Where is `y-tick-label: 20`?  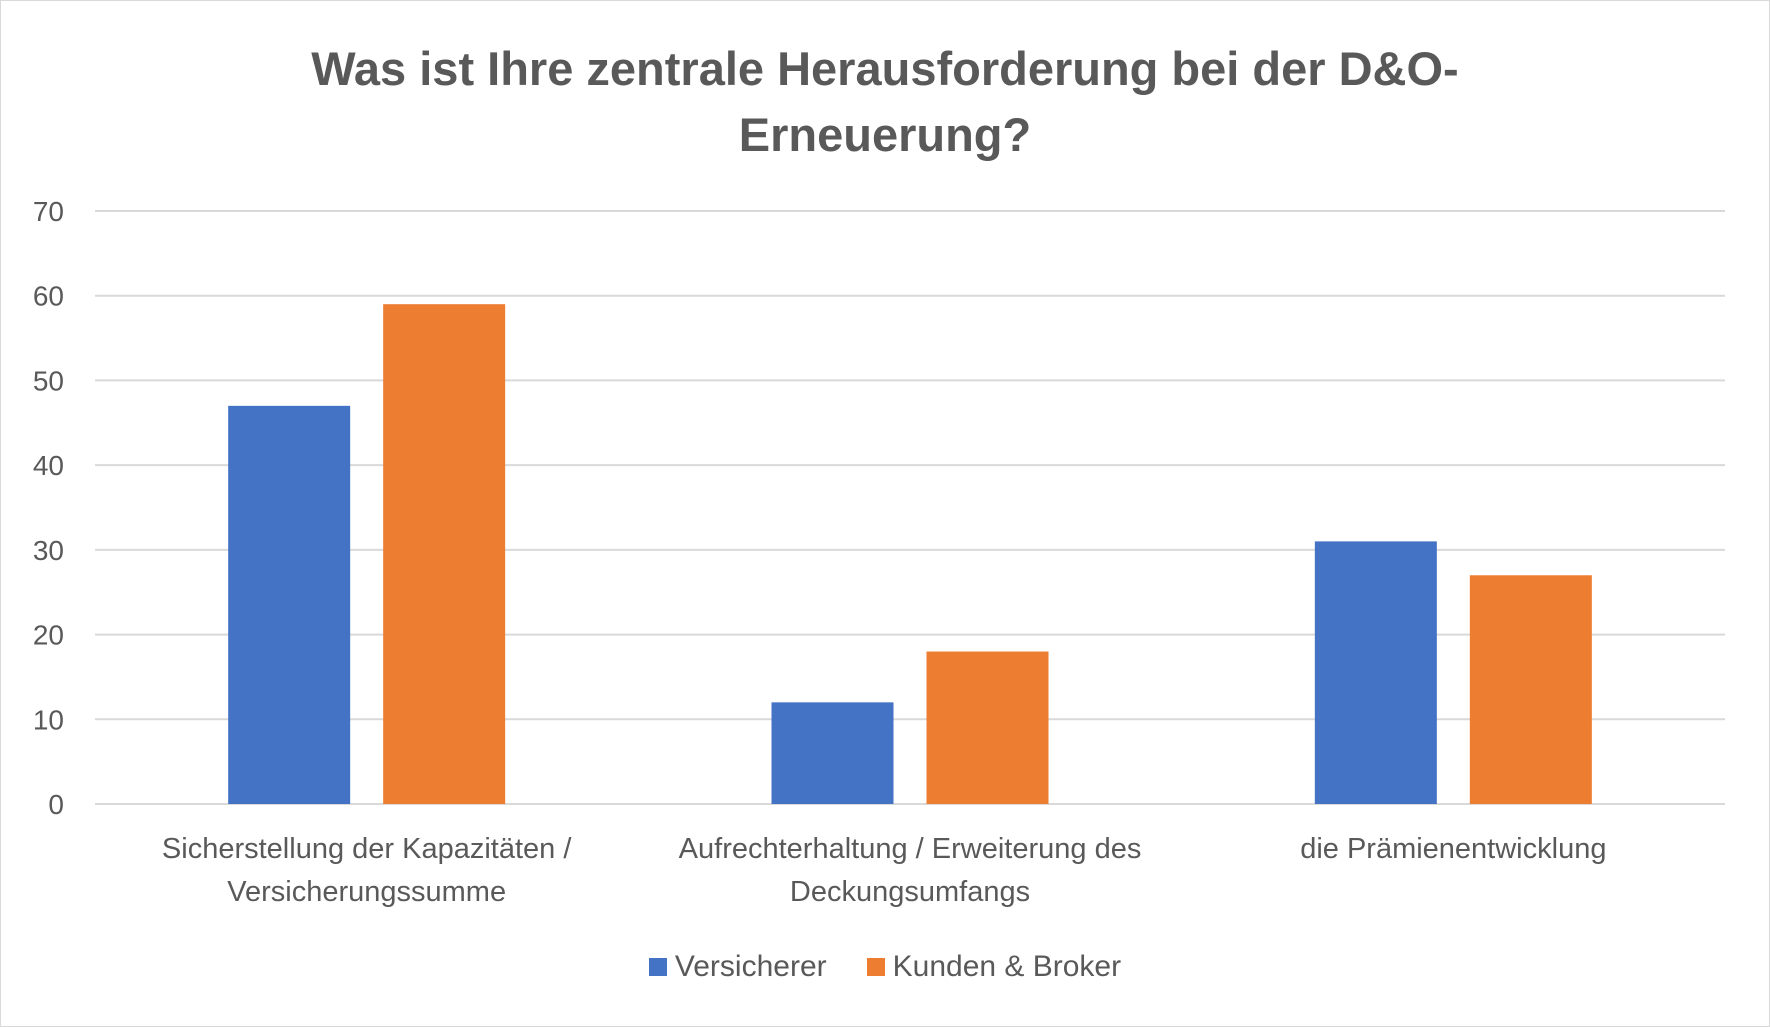
y-tick-label: 20 is located at coordinates (48, 635).